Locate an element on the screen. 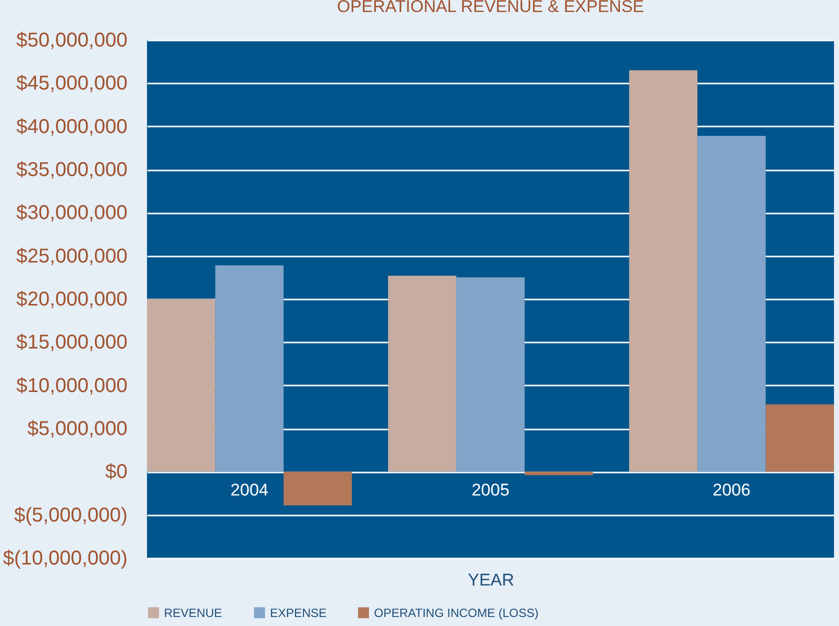  y-tick-label: $10,000,000 is located at coordinates (72, 385).